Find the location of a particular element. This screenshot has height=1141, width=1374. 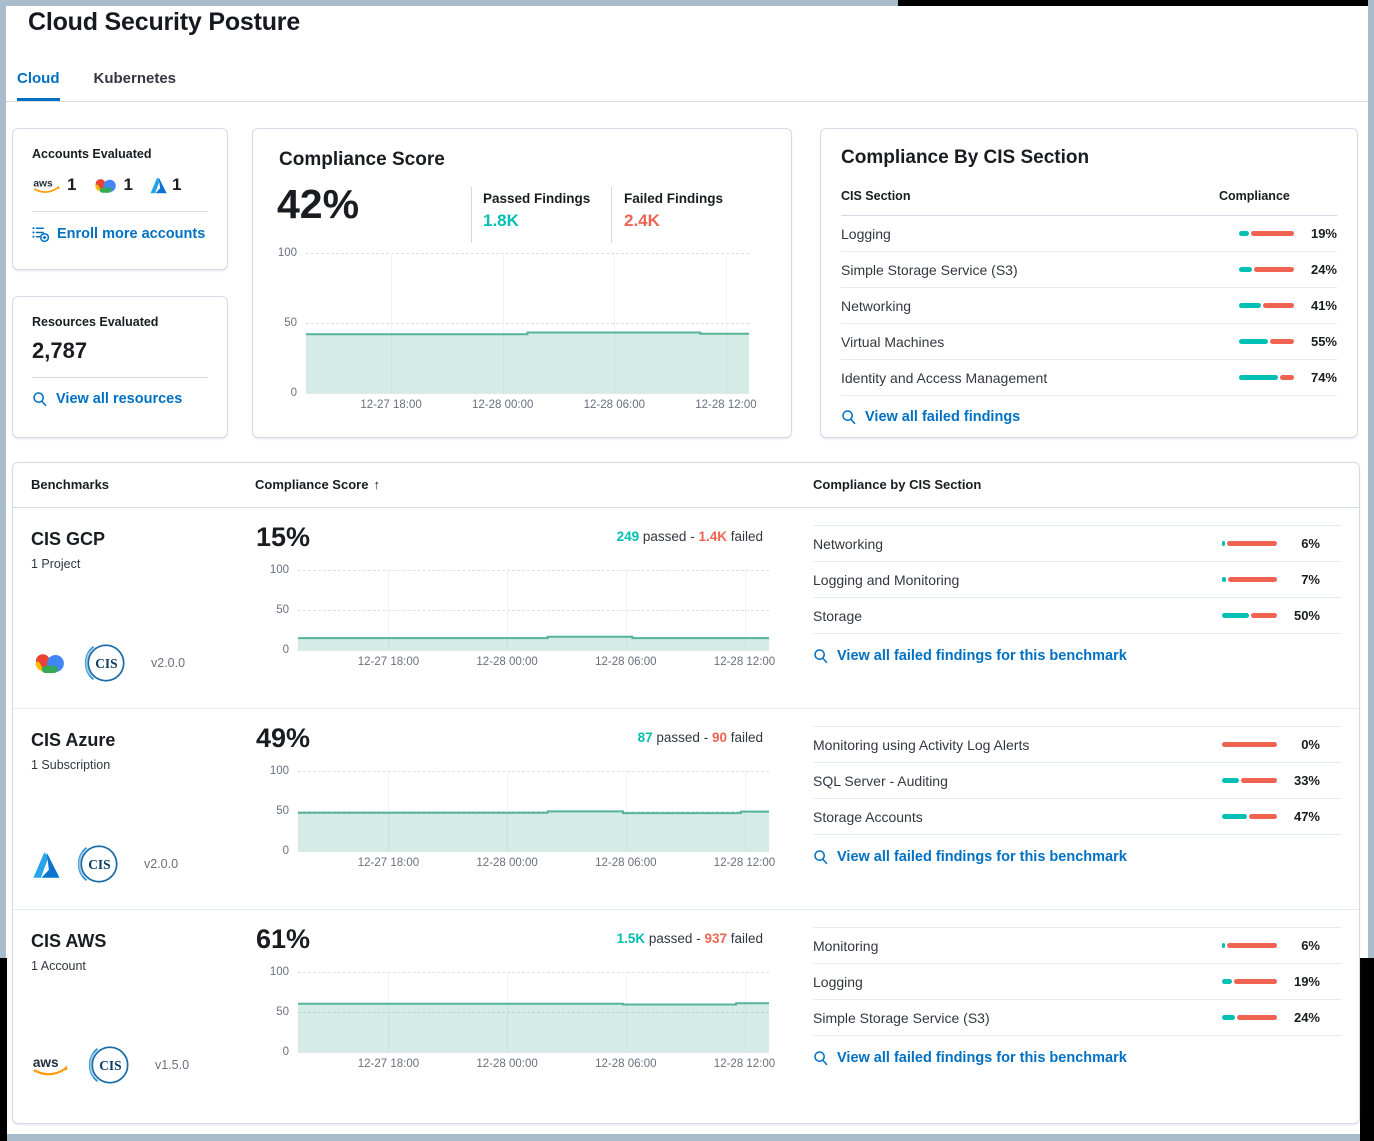

window-border-right-black is located at coordinates (1367, 1049).